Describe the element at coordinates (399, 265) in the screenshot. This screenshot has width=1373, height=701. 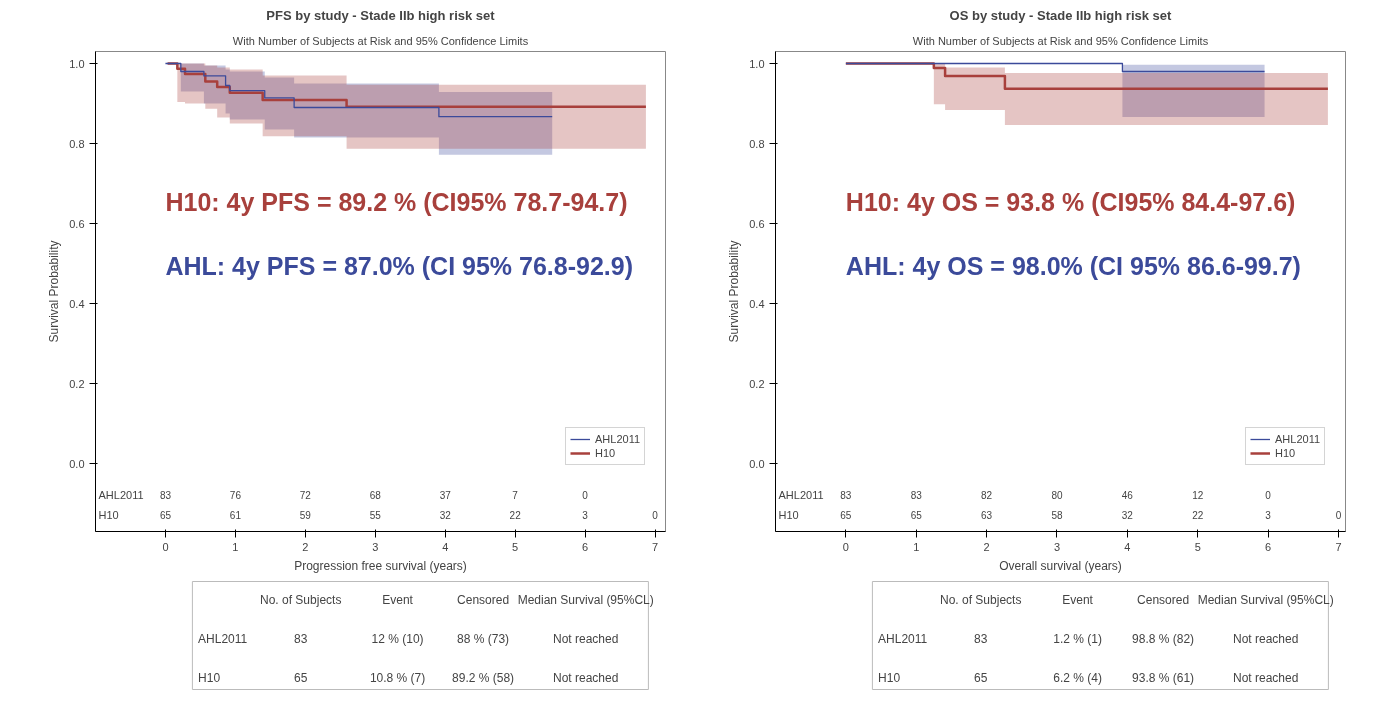
I see `annotation: AHL: 4y PFS = 87.0% (CI 95% 76.8-92.9)` at that location.